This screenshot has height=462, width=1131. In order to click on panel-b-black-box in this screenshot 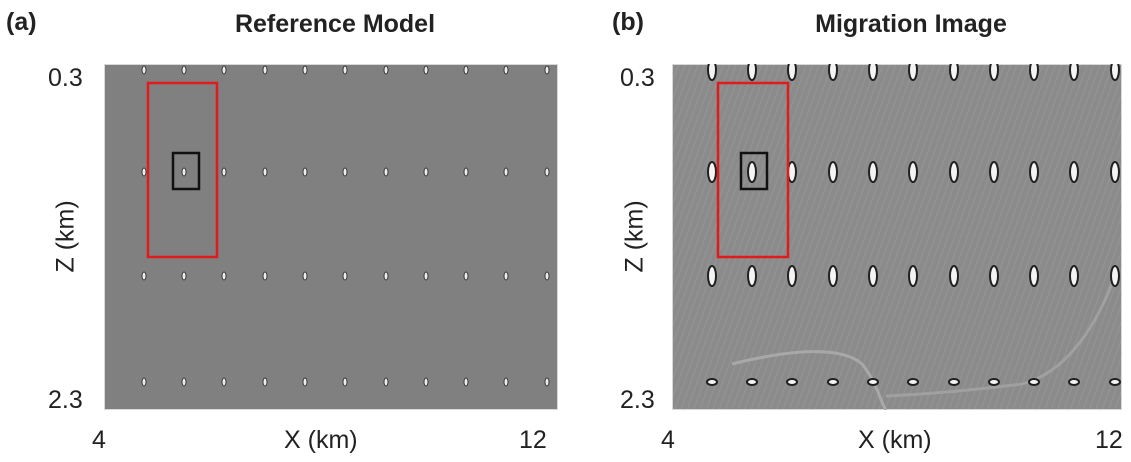, I will do `click(754, 171)`.